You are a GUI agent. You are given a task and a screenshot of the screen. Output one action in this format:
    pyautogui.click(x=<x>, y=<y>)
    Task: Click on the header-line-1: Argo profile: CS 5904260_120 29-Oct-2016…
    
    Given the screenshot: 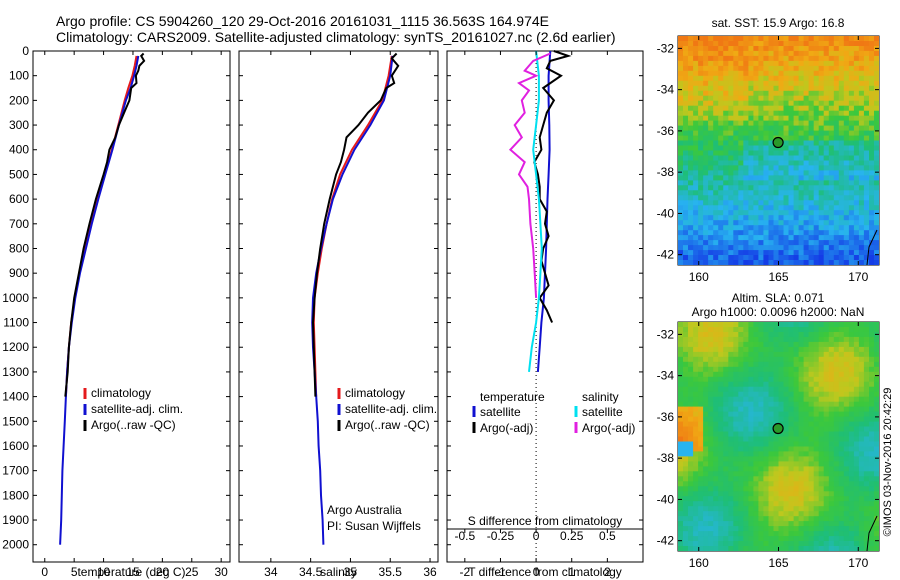 What is the action you would take?
    pyautogui.click(x=302, y=21)
    